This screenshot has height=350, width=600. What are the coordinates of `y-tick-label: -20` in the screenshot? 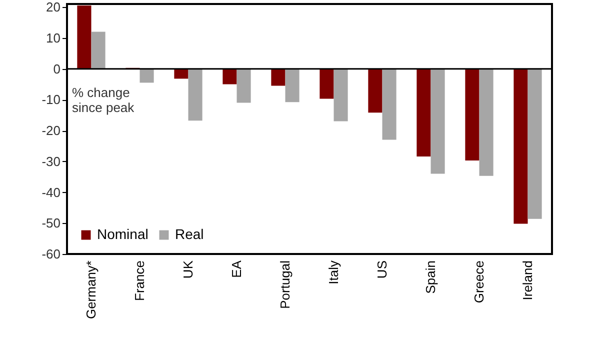 It's located at (51, 130).